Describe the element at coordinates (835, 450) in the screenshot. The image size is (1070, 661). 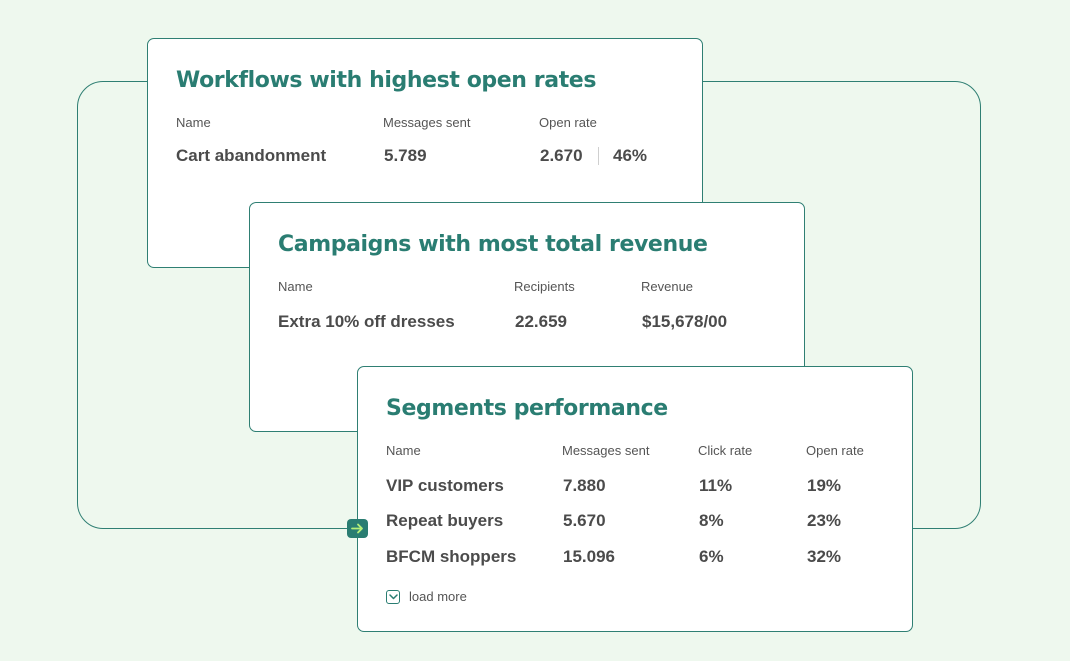
I see `segments-header-open-rate: Open rate` at that location.